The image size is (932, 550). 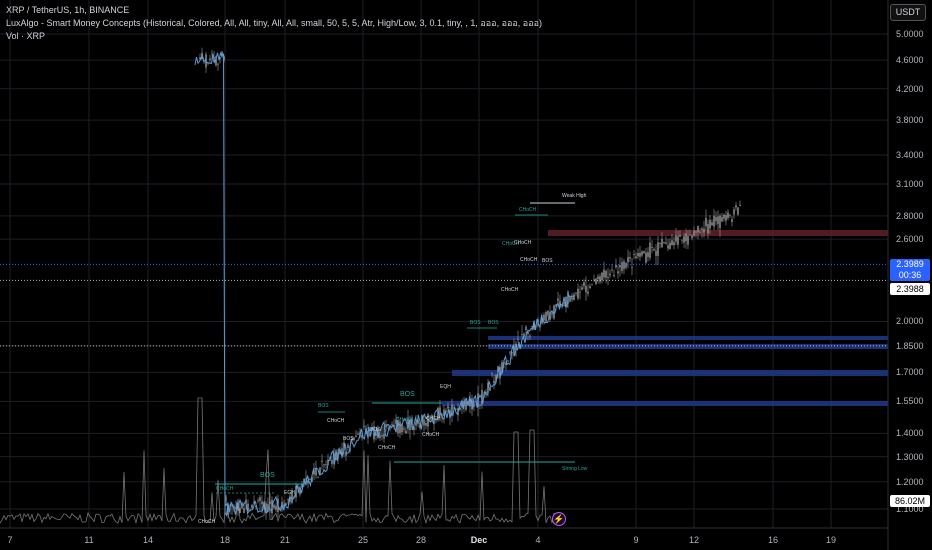 What do you see at coordinates (773, 540) in the screenshot?
I see `time-axis-tick: 16` at bounding box center [773, 540].